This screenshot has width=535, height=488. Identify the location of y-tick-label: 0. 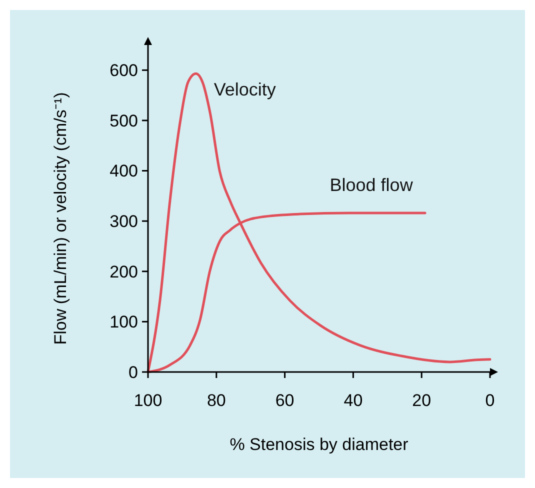
(133, 372).